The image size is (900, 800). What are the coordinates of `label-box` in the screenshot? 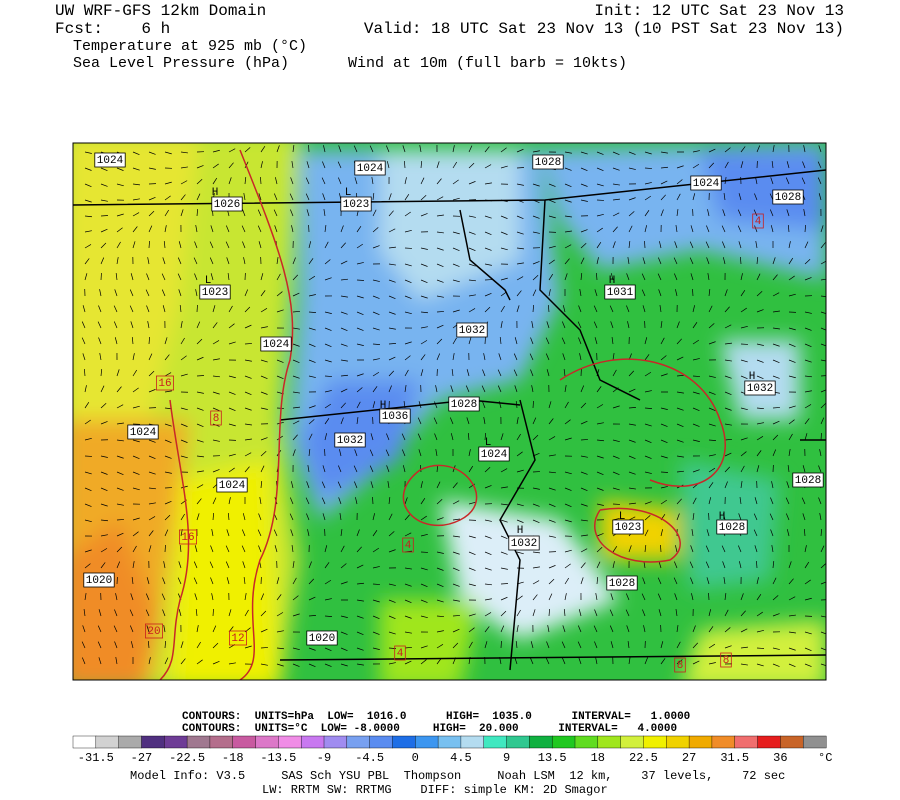 It's located at (99, 580).